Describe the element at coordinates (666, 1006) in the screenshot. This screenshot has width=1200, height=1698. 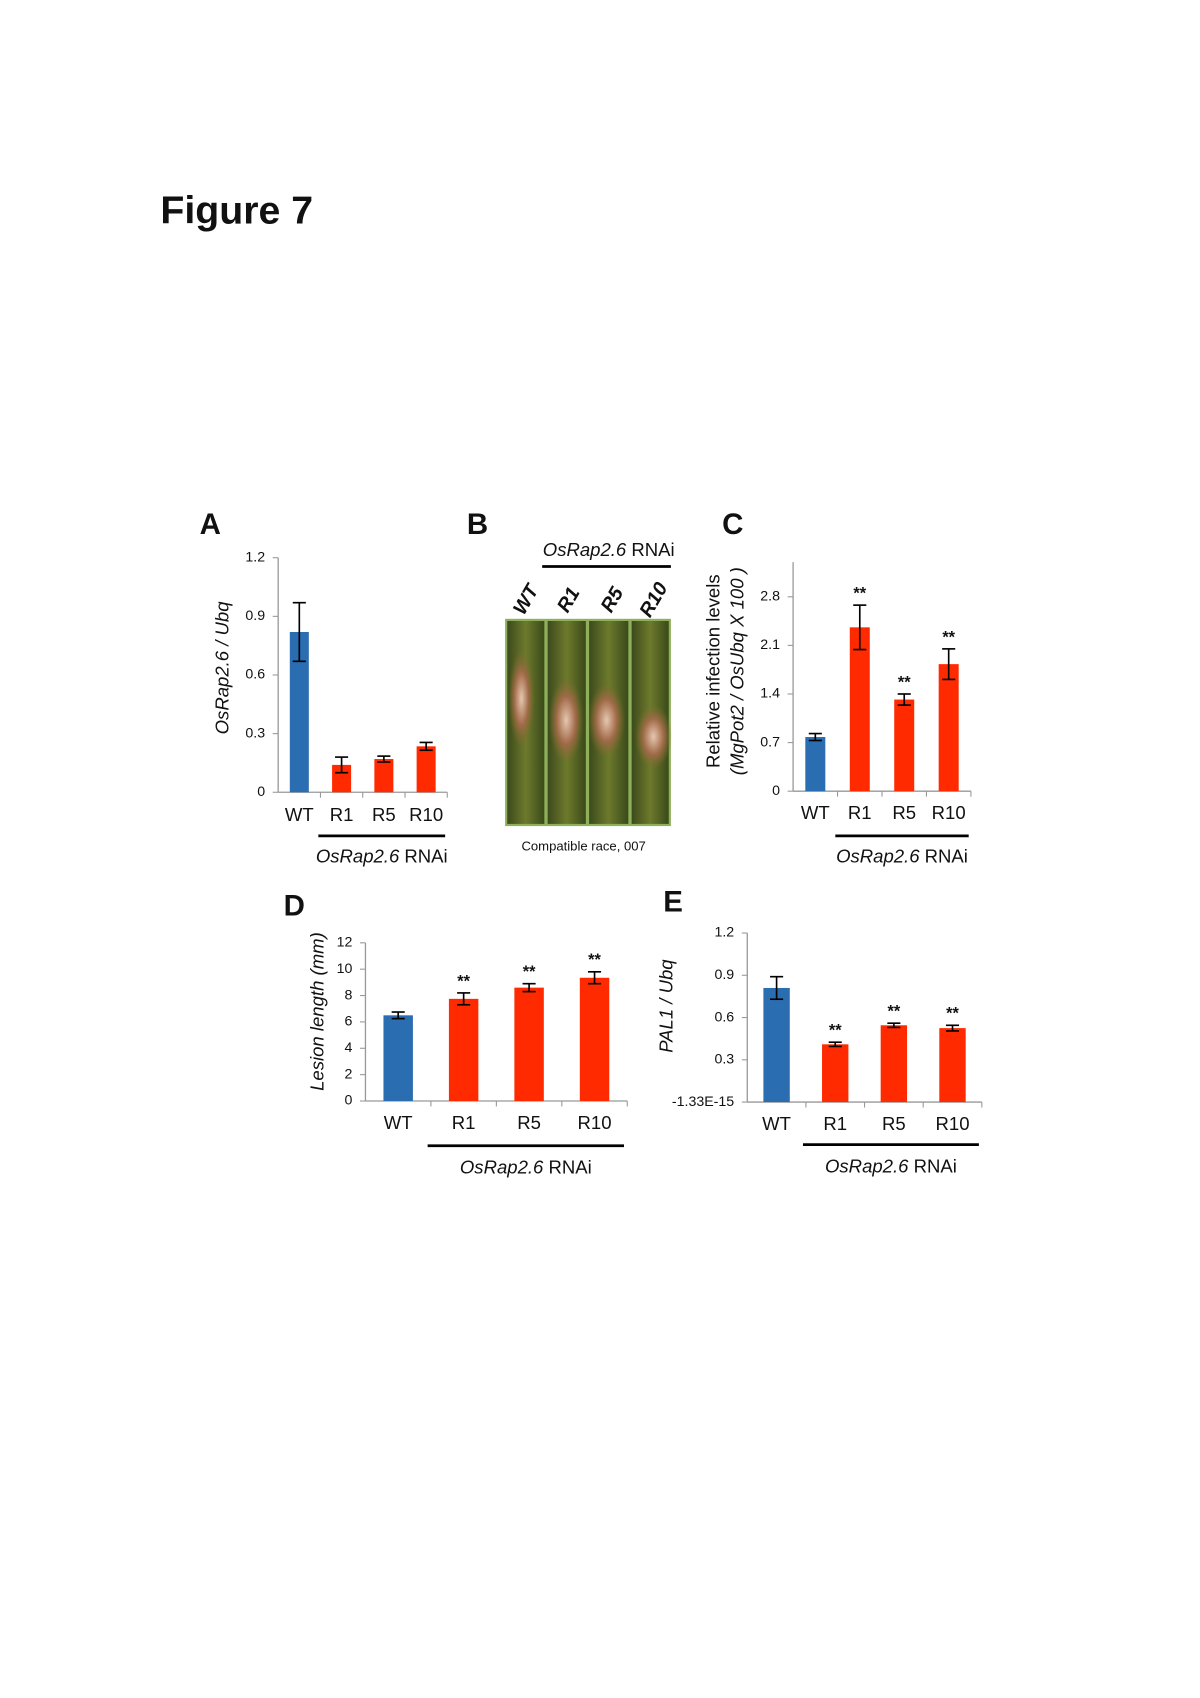
I see `y-axis-label: PAL1 / Ubq` at that location.